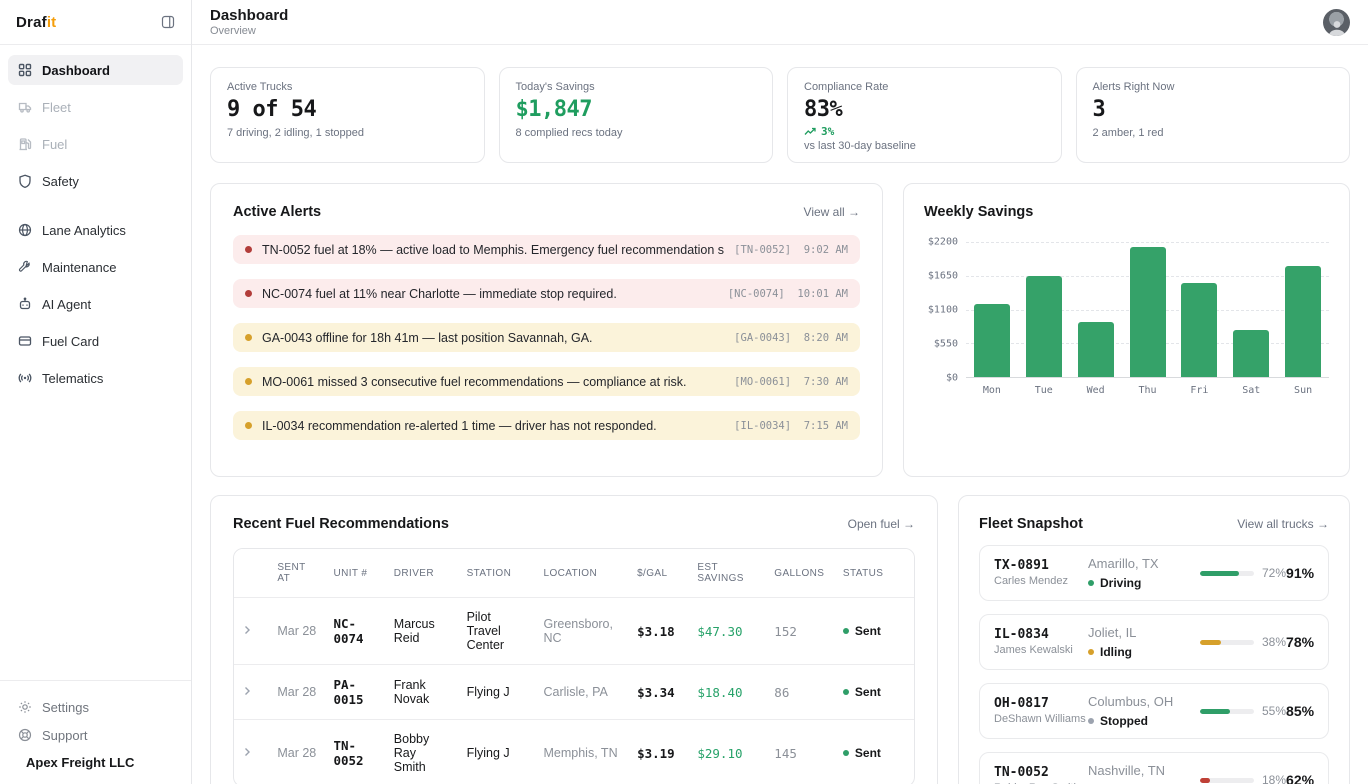  I want to click on truck-driver: James Kewalski, so click(1033, 649).